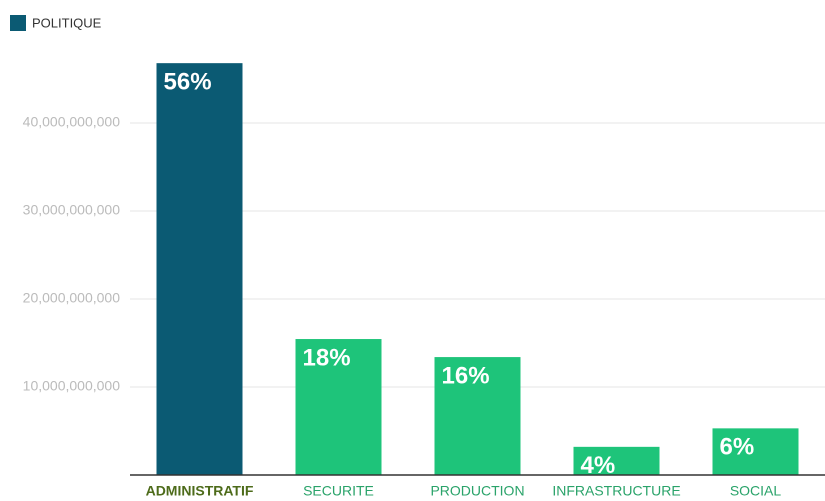 This screenshot has width=825, height=501. Describe the element at coordinates (72, 386) in the screenshot. I see `y-tick-label: 10,000,000,000` at that location.